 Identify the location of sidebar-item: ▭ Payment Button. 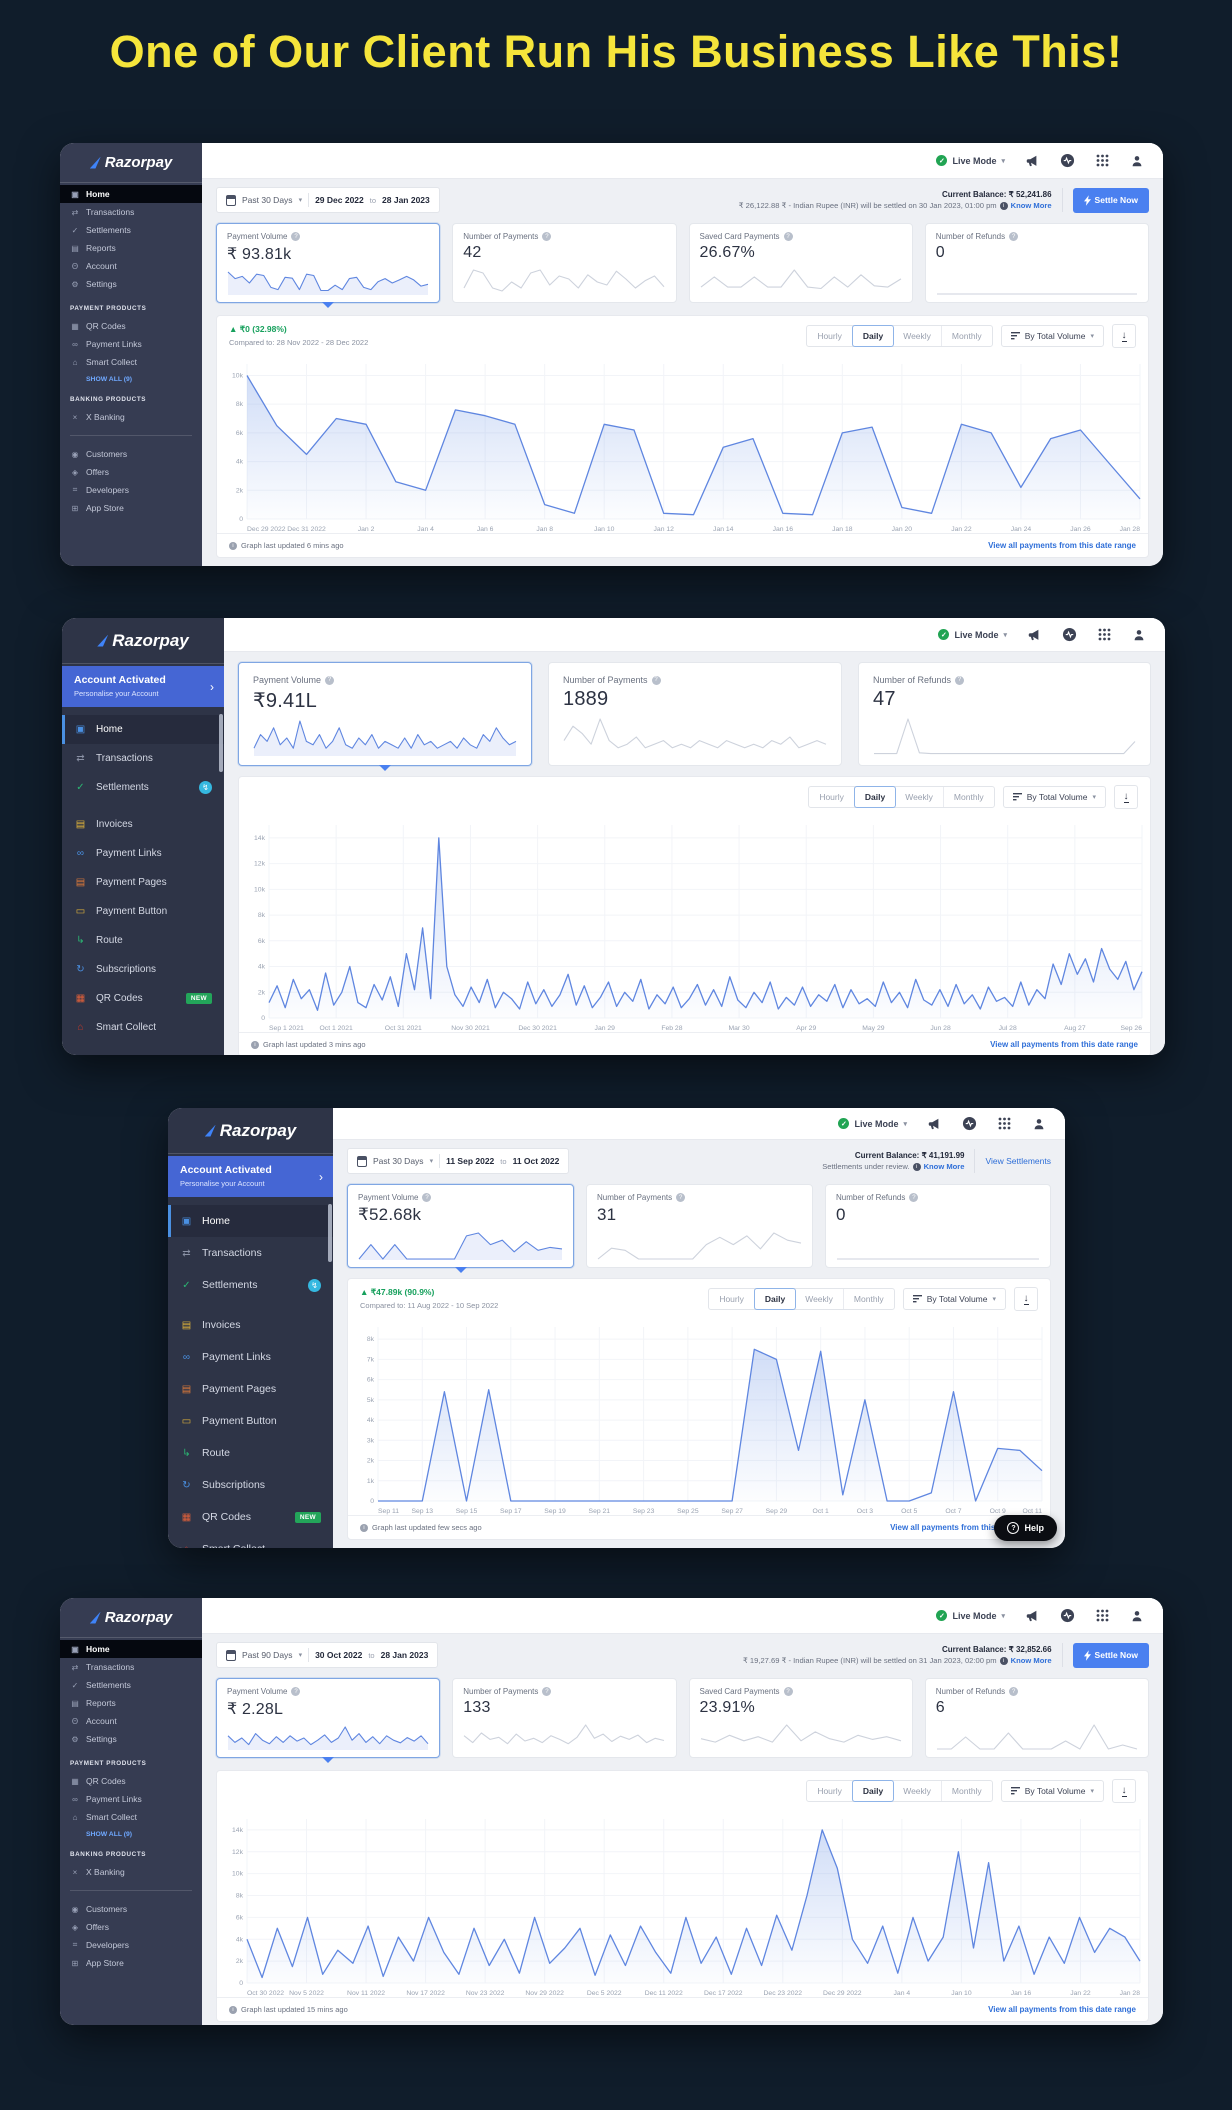
(143, 911).